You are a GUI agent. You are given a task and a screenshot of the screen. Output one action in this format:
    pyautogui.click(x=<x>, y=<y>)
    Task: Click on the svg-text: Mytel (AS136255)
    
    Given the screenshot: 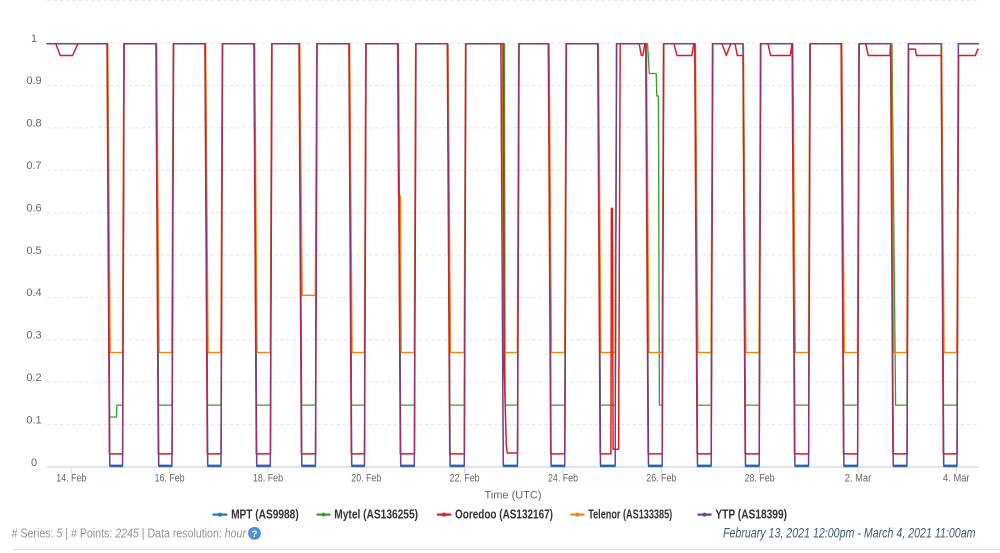 What is the action you would take?
    pyautogui.click(x=376, y=514)
    